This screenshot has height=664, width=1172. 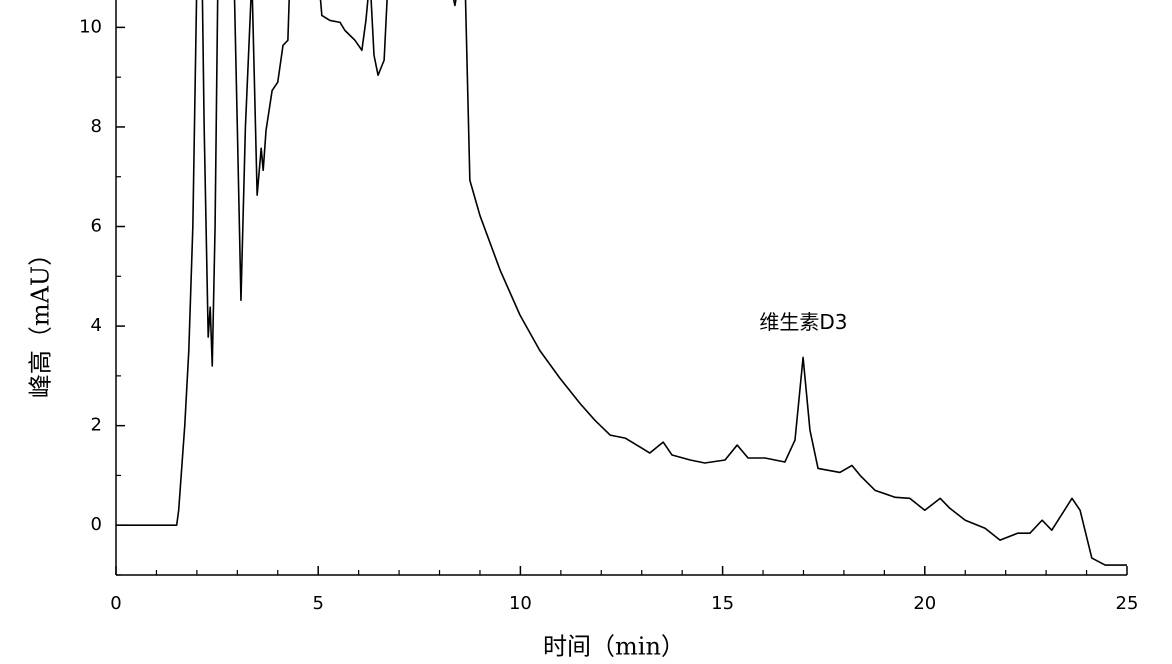 What do you see at coordinates (41, 320) in the screenshot?
I see `y-axis-title: 峰高（mAU）` at bounding box center [41, 320].